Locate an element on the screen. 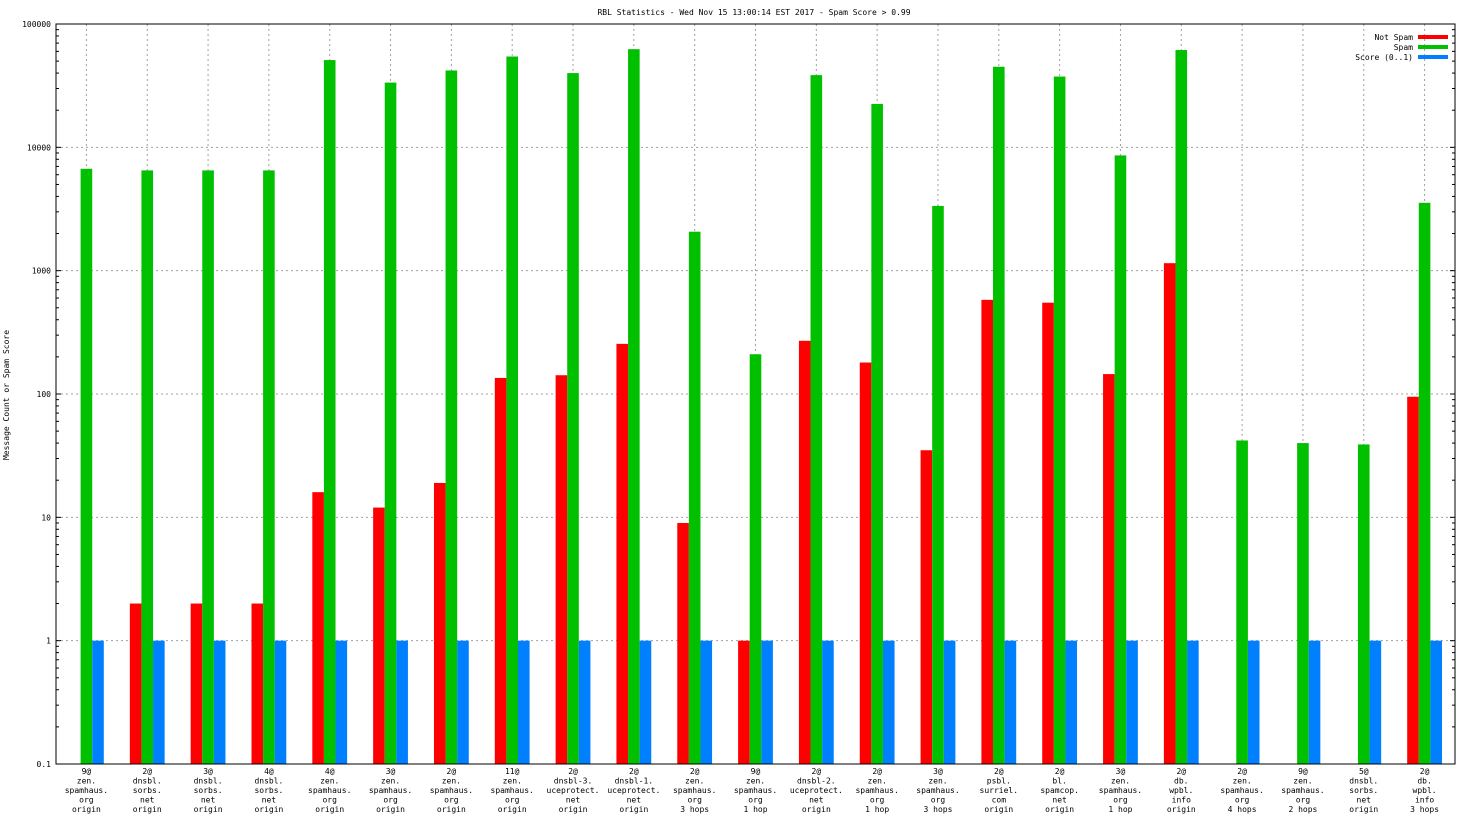 The image size is (1472, 828). x-tick-label: 9@ zen. spamhaus. org 2 hops is located at coordinates (1302, 790).